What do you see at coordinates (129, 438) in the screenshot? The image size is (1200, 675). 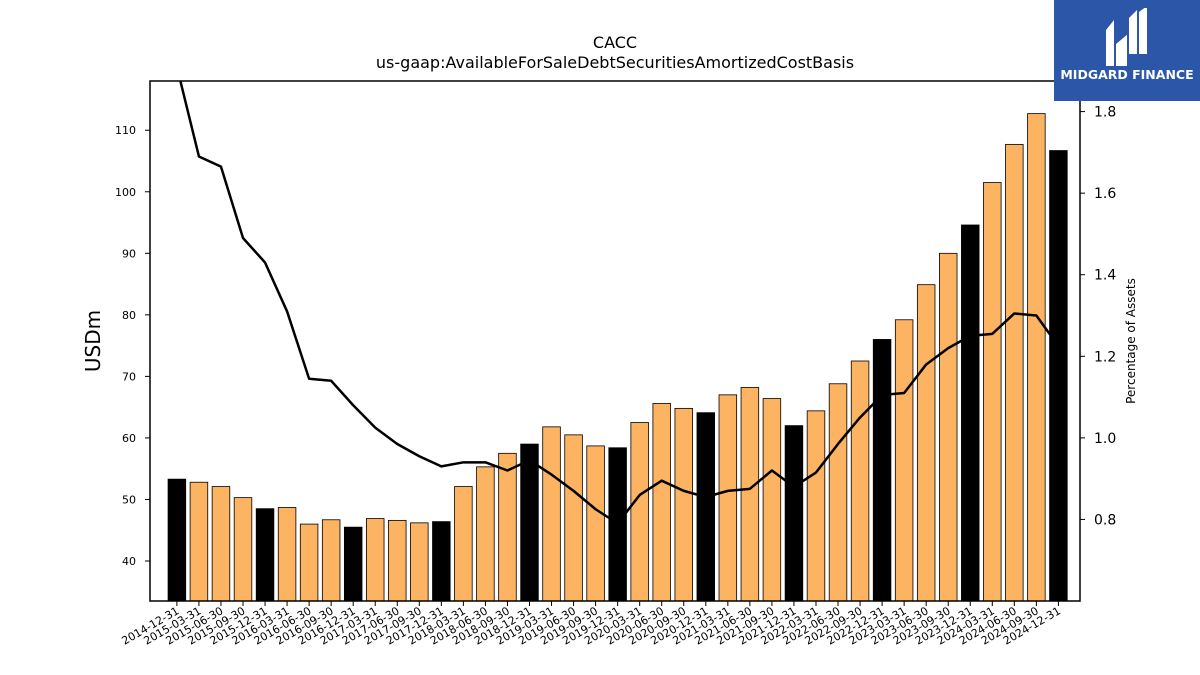 I see `y-tick-label: 60` at bounding box center [129, 438].